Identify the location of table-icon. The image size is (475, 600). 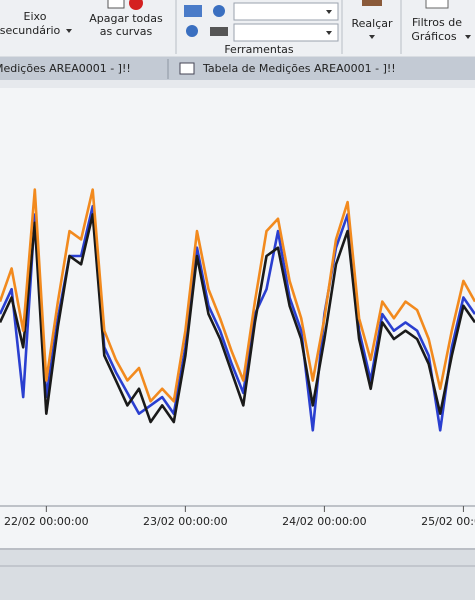
(187, 68).